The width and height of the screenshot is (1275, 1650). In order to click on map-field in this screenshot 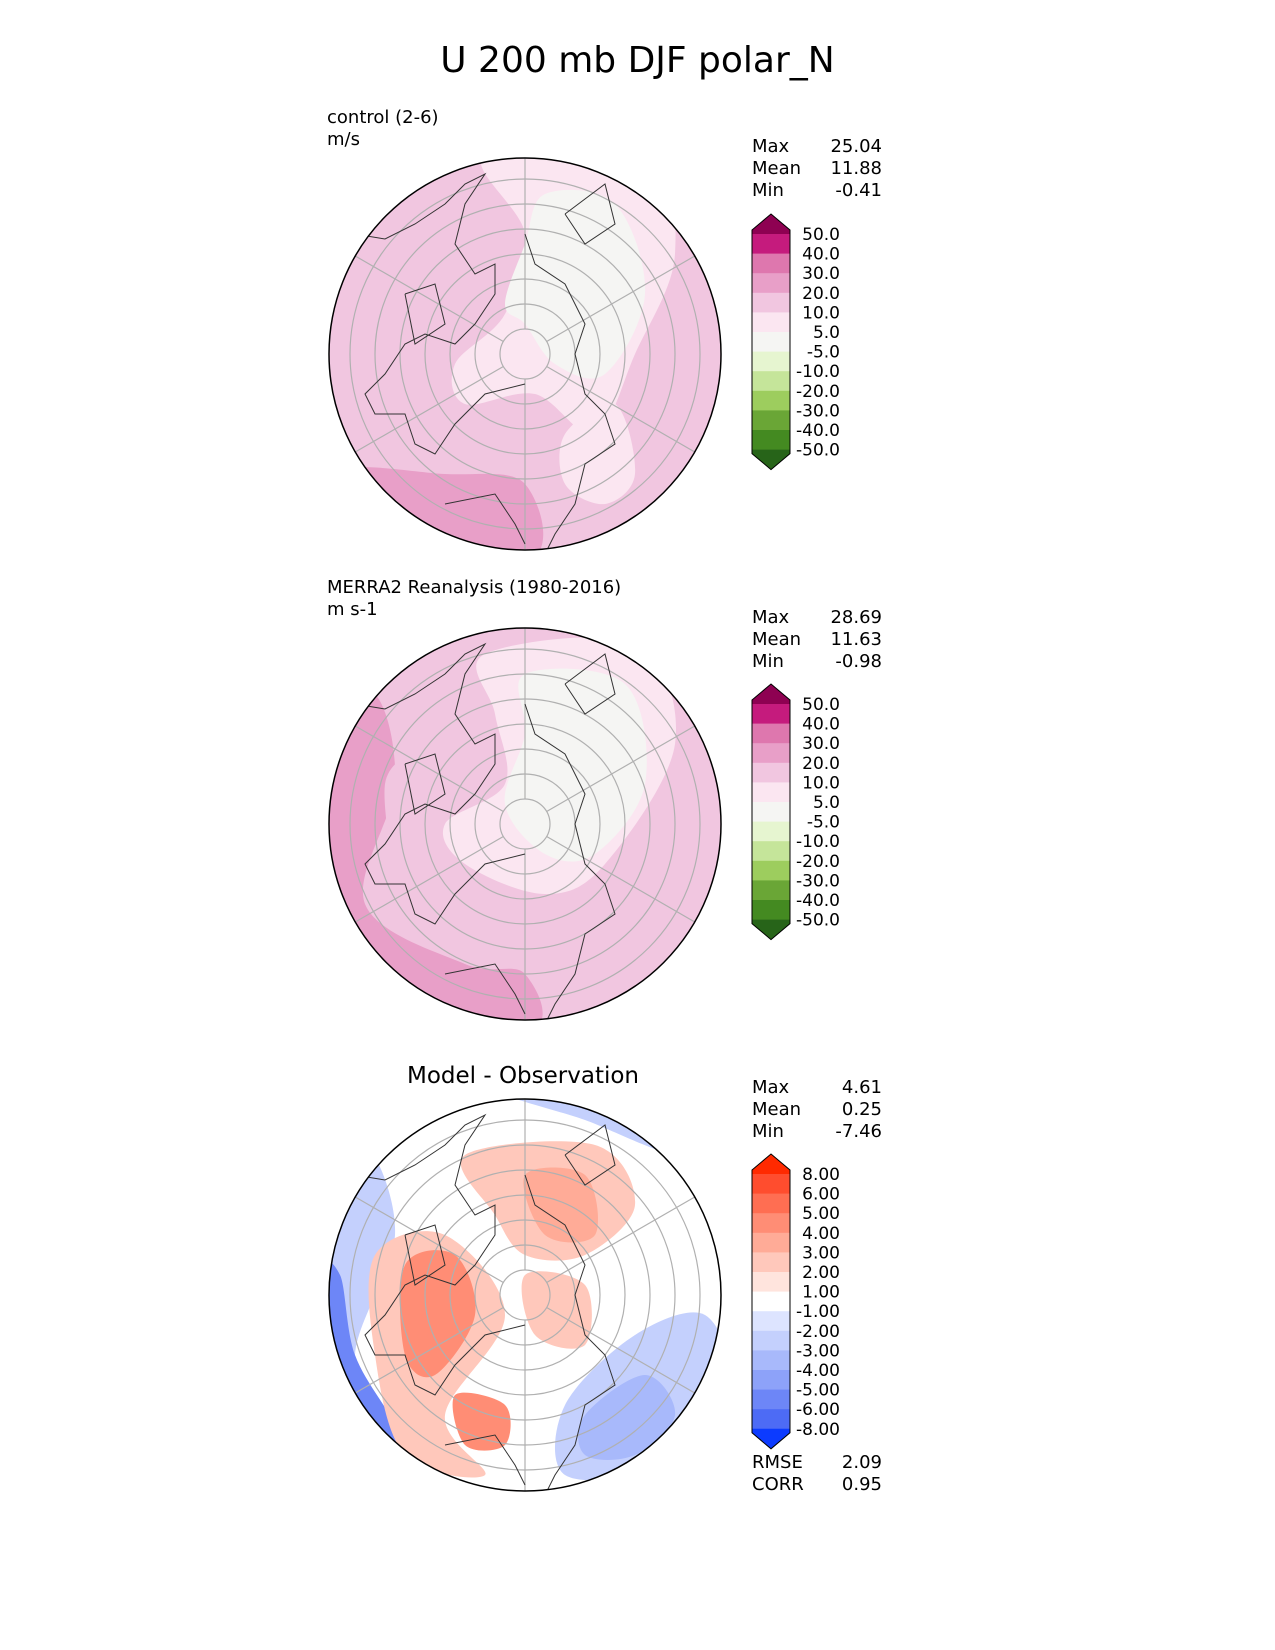, I will do `click(525, 354)`.